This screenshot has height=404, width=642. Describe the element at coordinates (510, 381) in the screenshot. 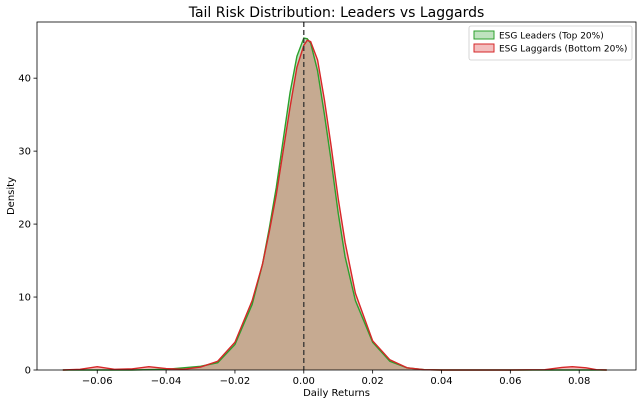

I see `x-tick-label: 0.06` at that location.